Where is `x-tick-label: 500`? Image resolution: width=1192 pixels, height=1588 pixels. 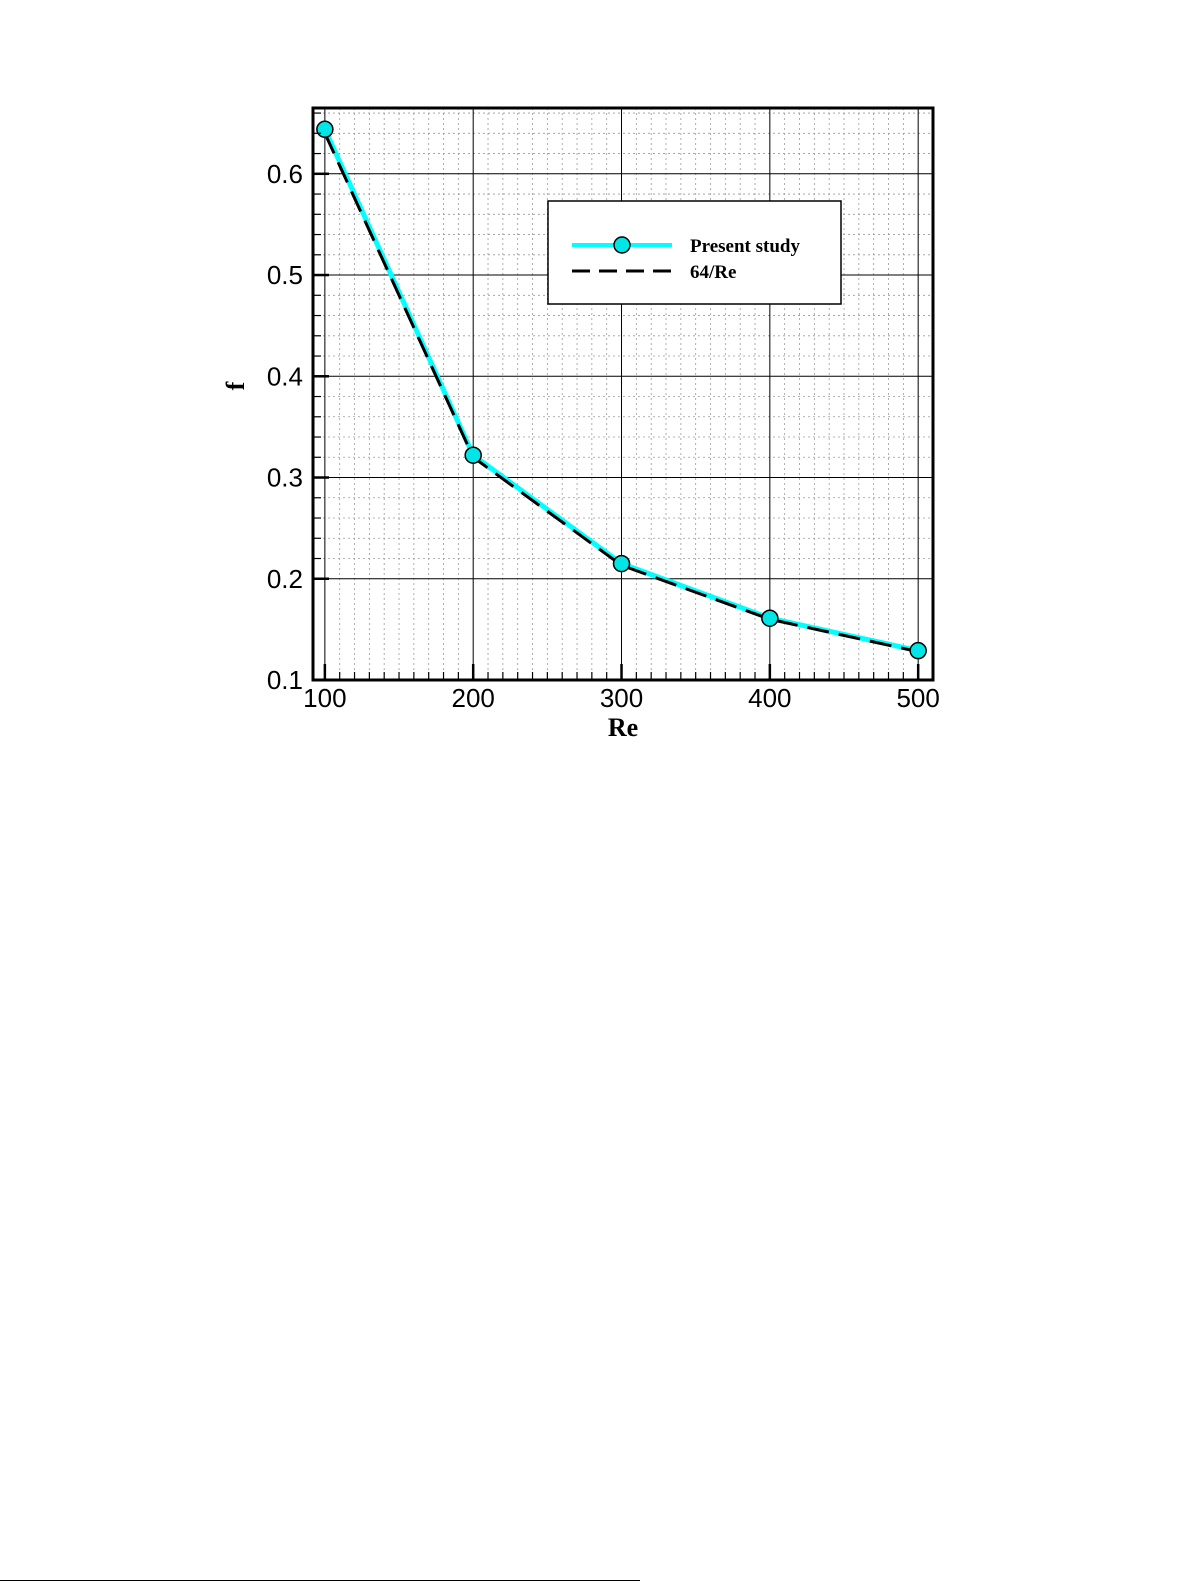 x-tick-label: 500 is located at coordinates (917, 698).